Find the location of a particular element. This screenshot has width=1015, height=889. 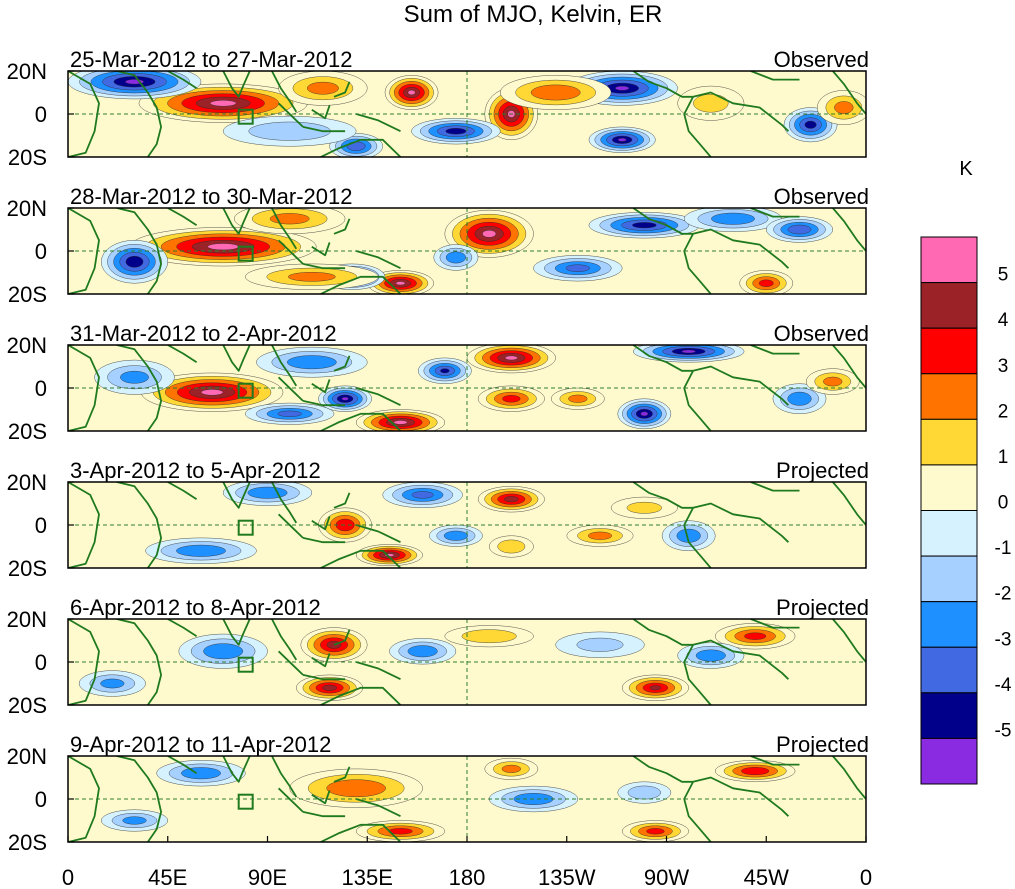

panel-5: 20N 0 20S 6-Apr-2012 to 8-Apr-2012 Projected is located at coordinates (438, 656).